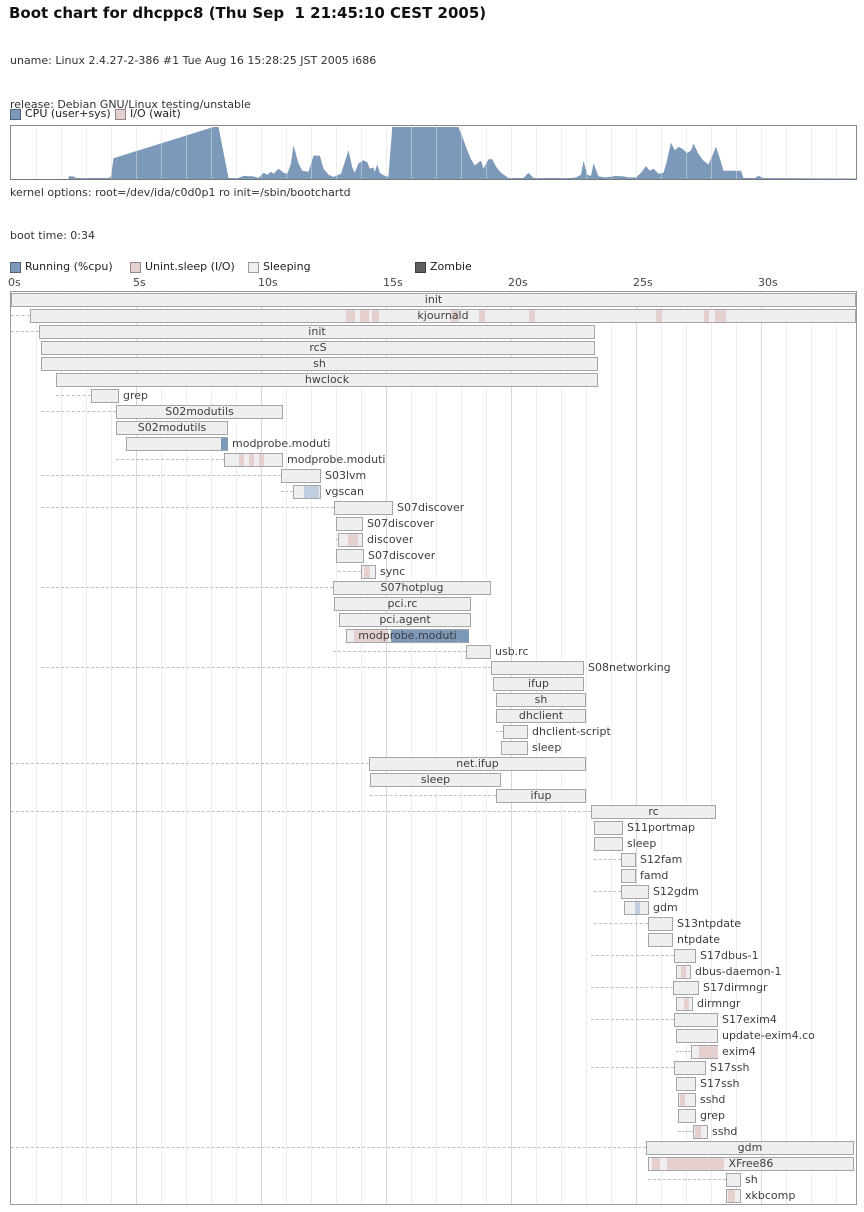  I want to click on process-row: S12gdm, so click(433, 892).